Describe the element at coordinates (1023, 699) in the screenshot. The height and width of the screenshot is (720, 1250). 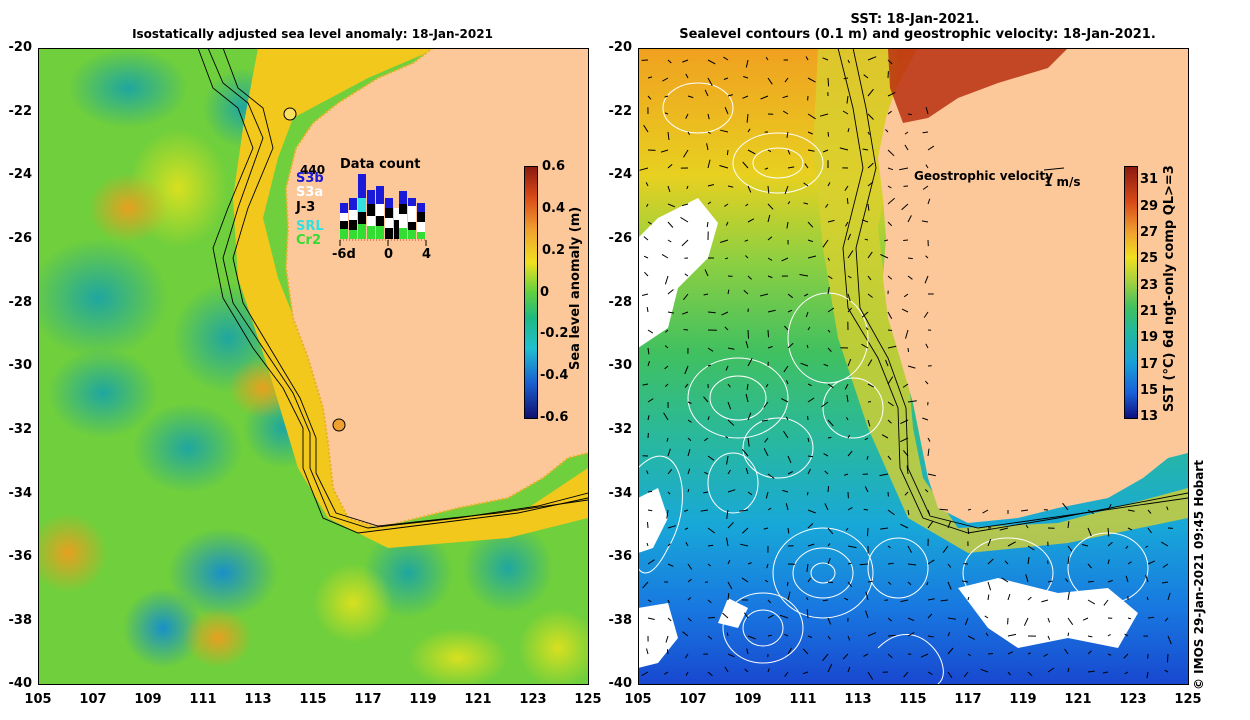
I see `right-x-tick: 119` at that location.